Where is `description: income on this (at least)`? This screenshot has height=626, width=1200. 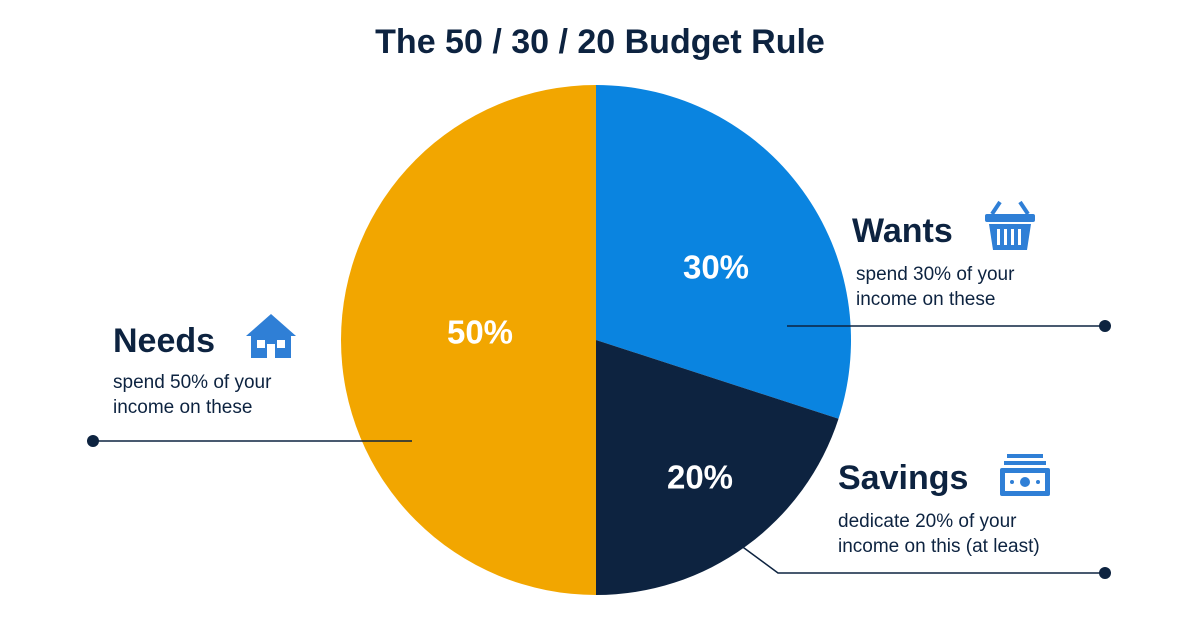 description: income on this (at least) is located at coordinates (939, 546).